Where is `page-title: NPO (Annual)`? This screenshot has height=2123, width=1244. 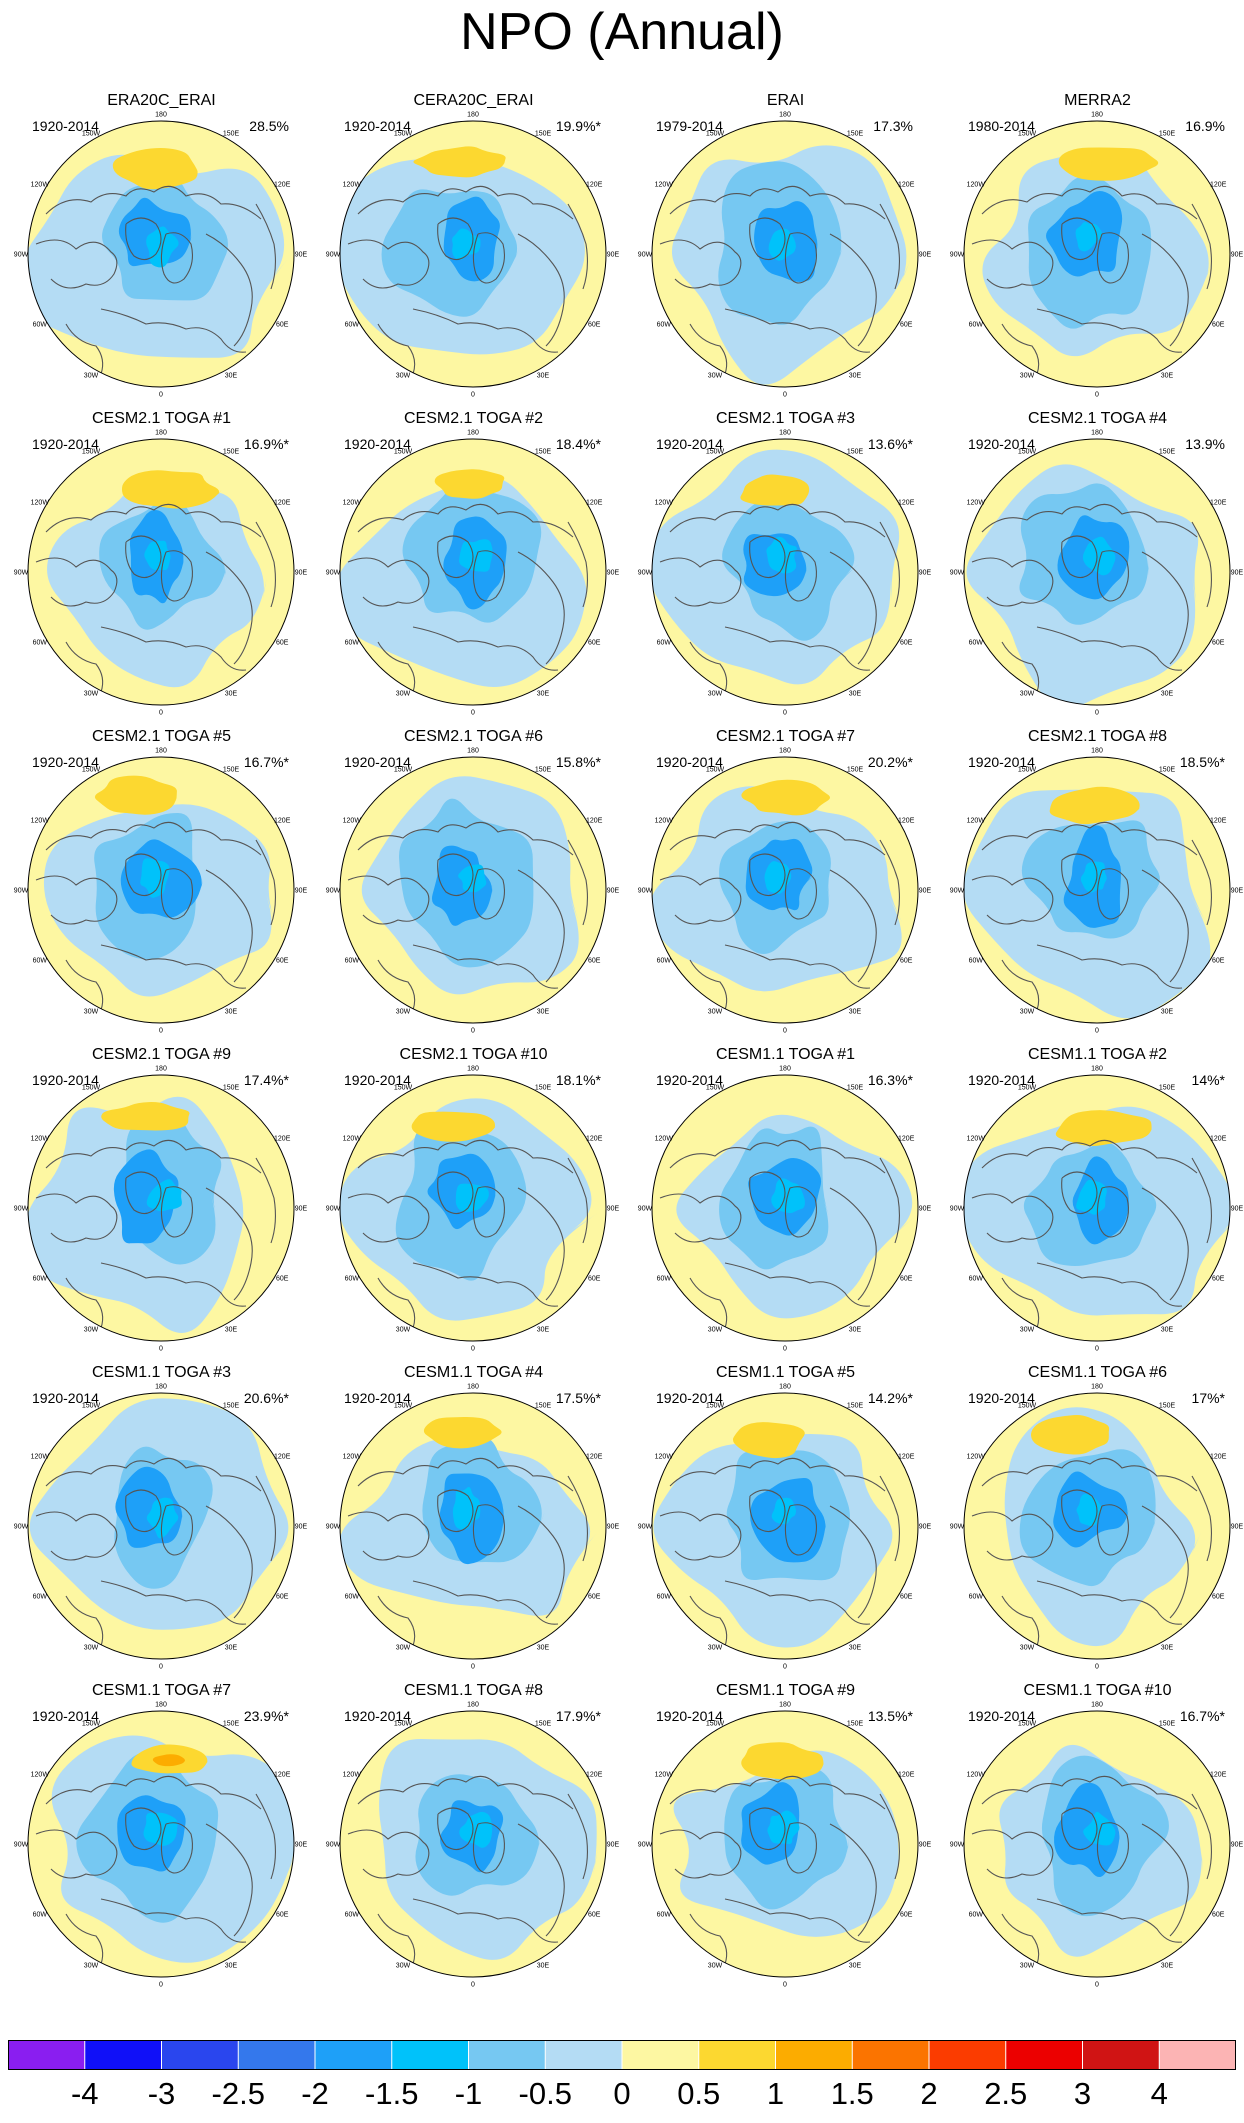 page-title: NPO (Annual) is located at coordinates (622, 32).